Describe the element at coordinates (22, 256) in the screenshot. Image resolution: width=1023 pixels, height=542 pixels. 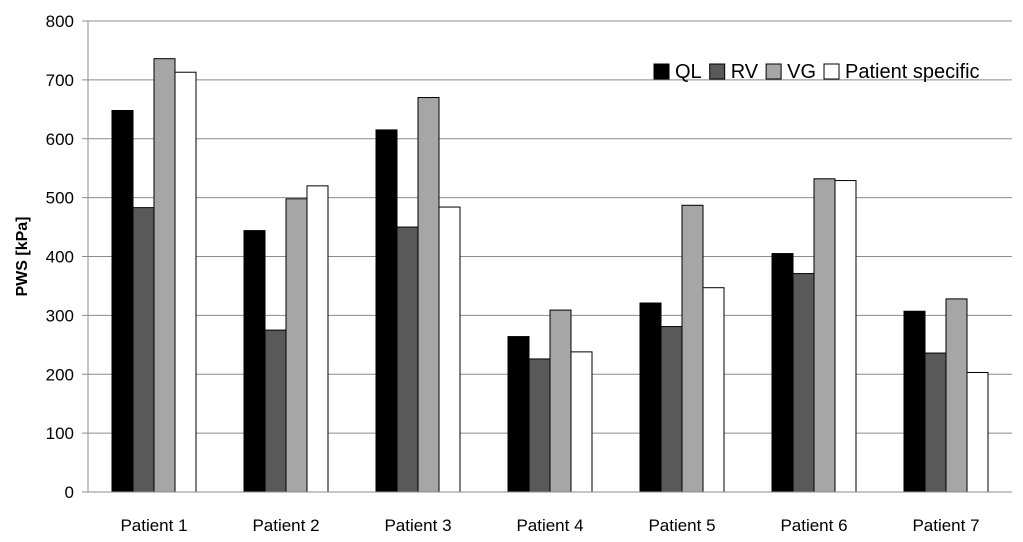
I see `y-axis-title: PWS [kPa]` at that location.